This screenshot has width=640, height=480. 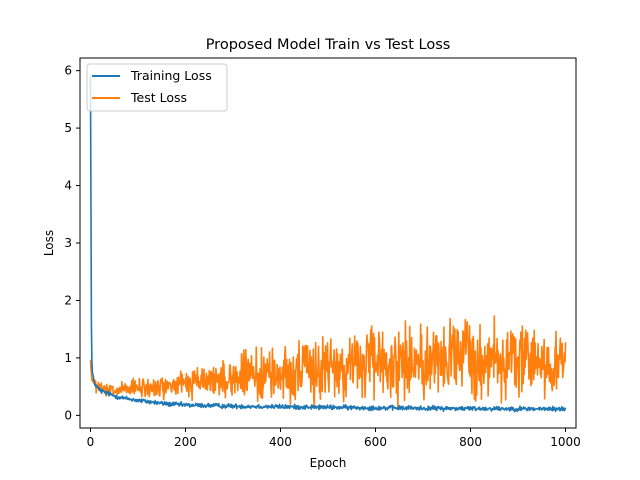 What do you see at coordinates (91, 442) in the screenshot?
I see `x-tick-label: 0` at bounding box center [91, 442].